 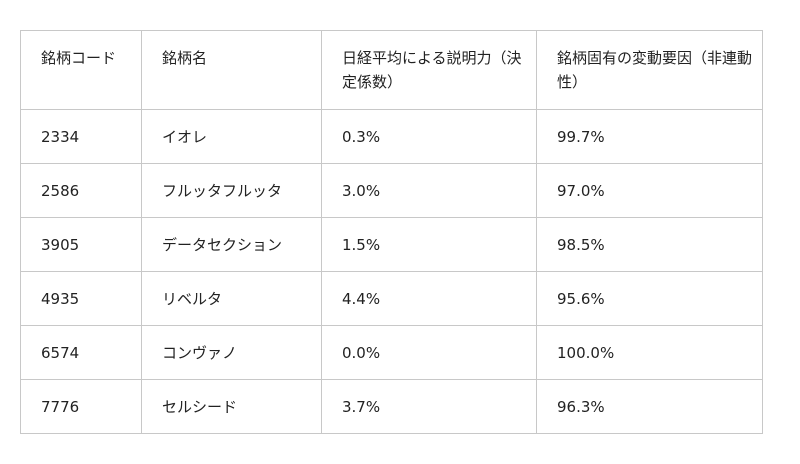 I want to click on table-row: 6574 コンヴァノ 0.0% 100.0%, so click(x=391, y=352).